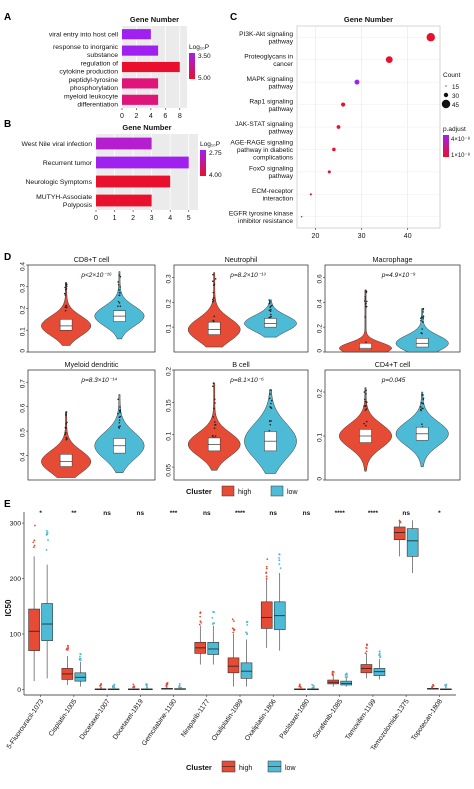 The width and height of the screenshot is (474, 789). I want to click on violin-box-low, so click(422, 343).